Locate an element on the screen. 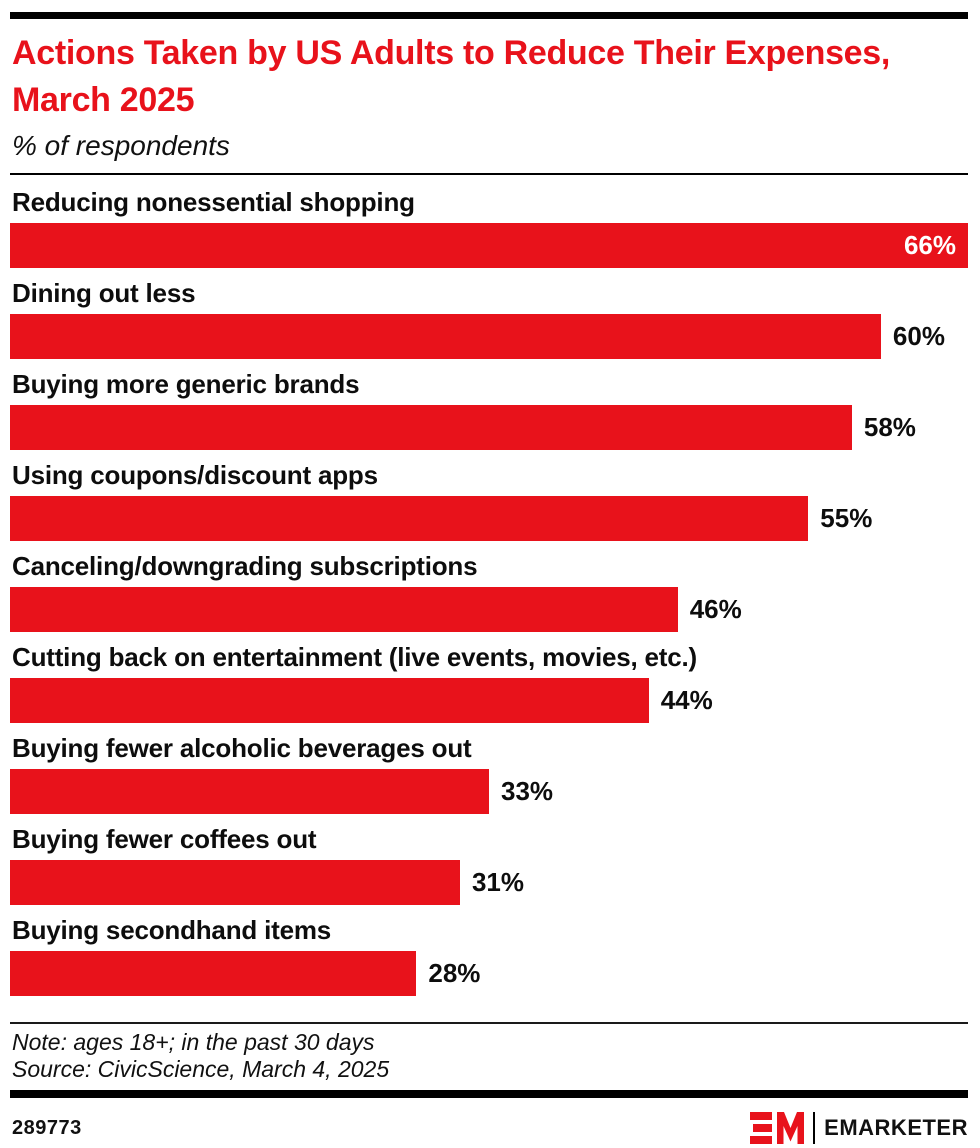 This screenshot has width=980, height=1148. bar-category-label: Buying more generic brands is located at coordinates (186, 384).